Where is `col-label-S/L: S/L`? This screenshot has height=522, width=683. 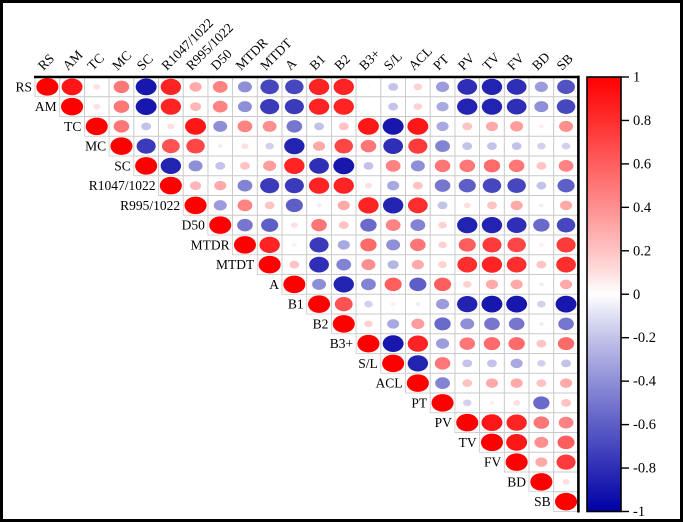
col-label-S/L: S/L is located at coordinates (393, 61).